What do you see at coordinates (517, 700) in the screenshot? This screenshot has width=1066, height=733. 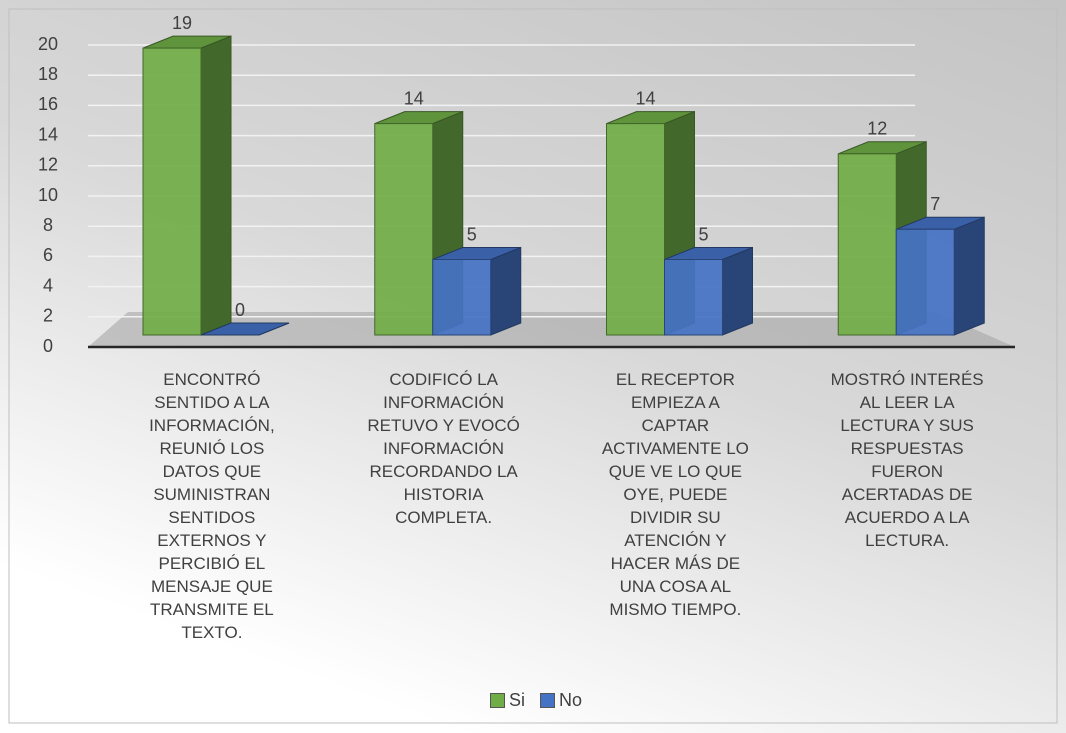 I see `legend-label: Si` at bounding box center [517, 700].